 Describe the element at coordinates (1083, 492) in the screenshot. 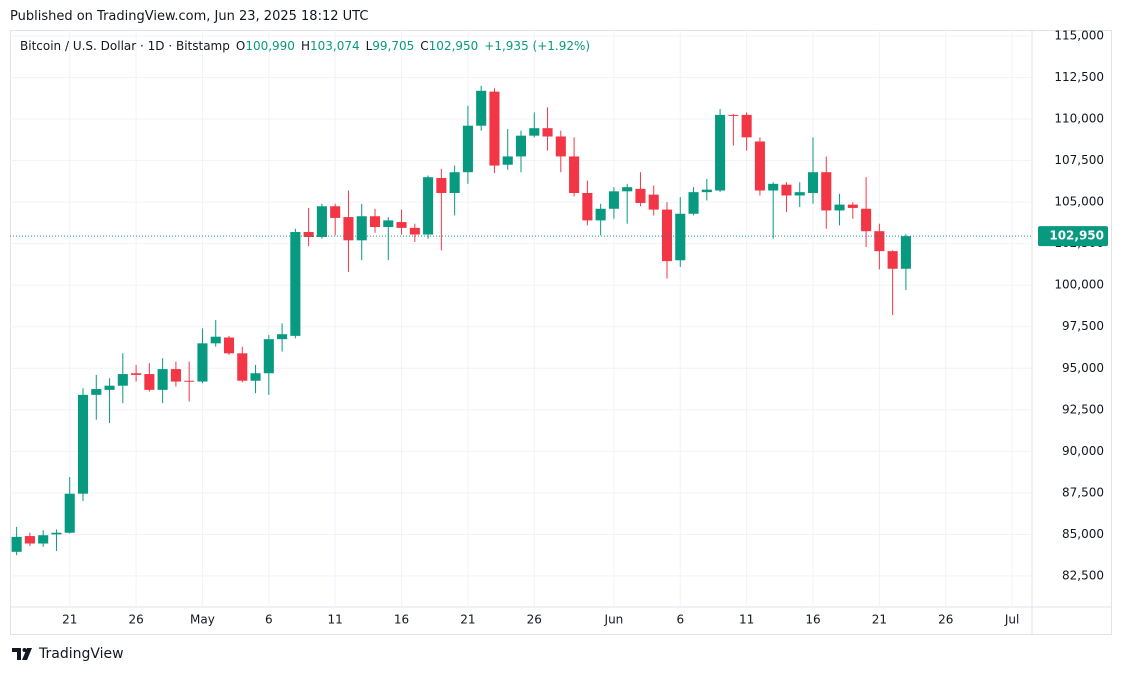

I see `y-tick-label: 87,500` at that location.